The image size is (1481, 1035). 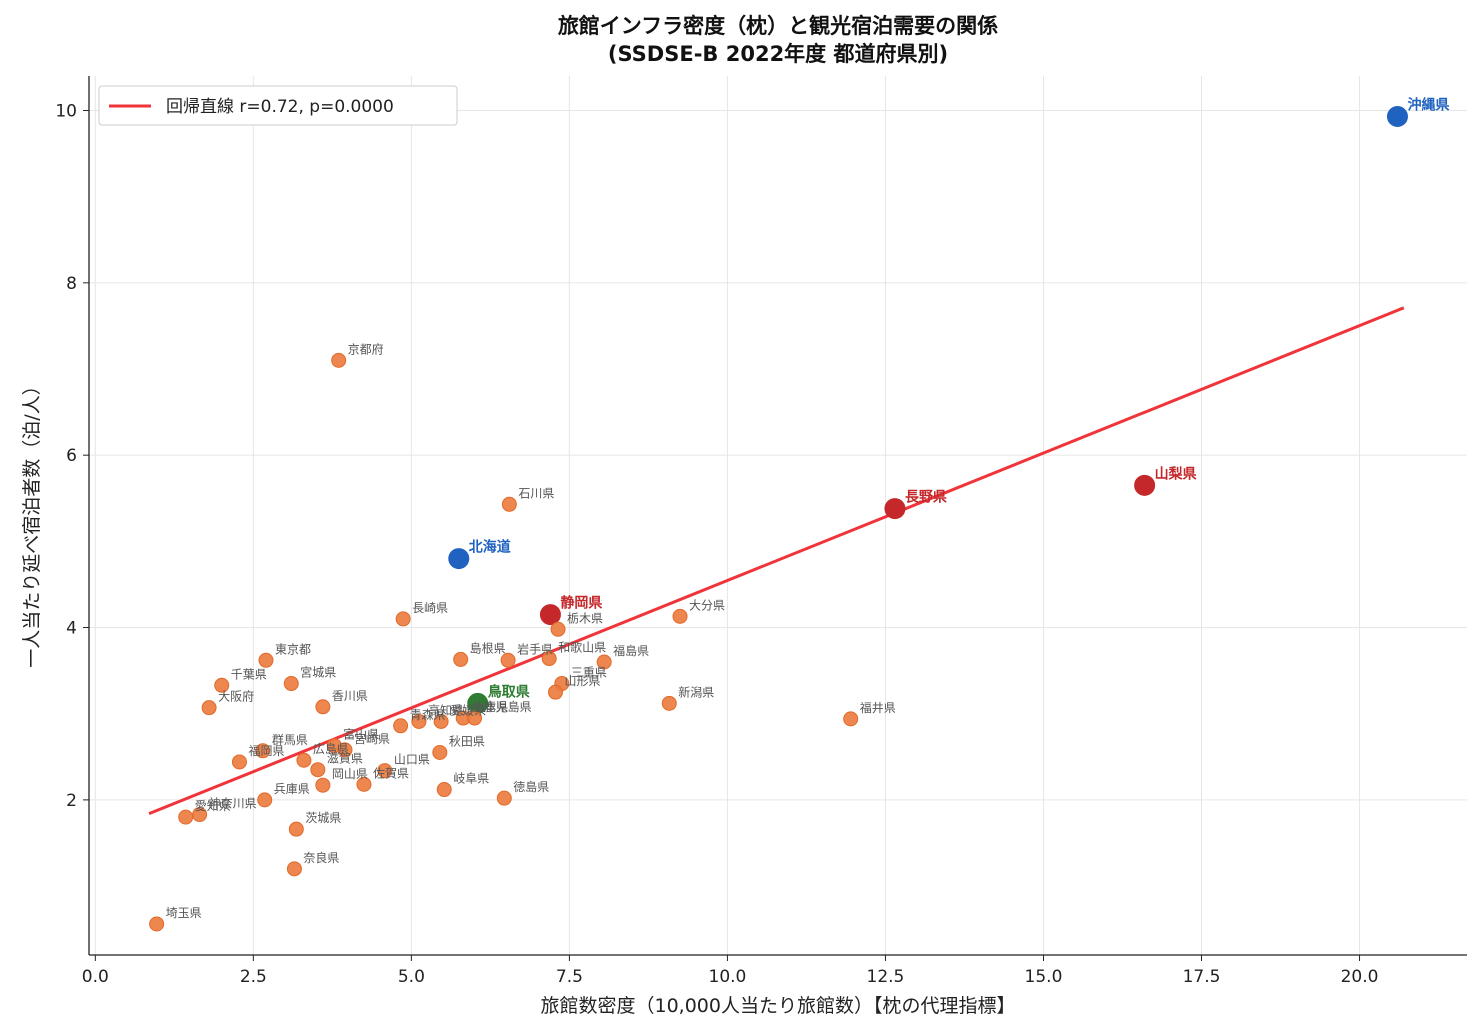 I want to click on point-label: 鹿児島県, so click(x=508, y=706).